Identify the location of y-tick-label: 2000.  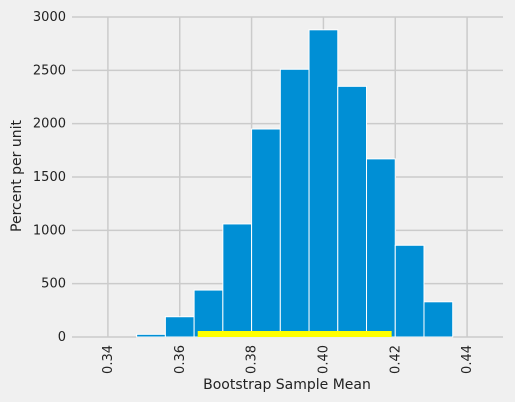
(49, 124).